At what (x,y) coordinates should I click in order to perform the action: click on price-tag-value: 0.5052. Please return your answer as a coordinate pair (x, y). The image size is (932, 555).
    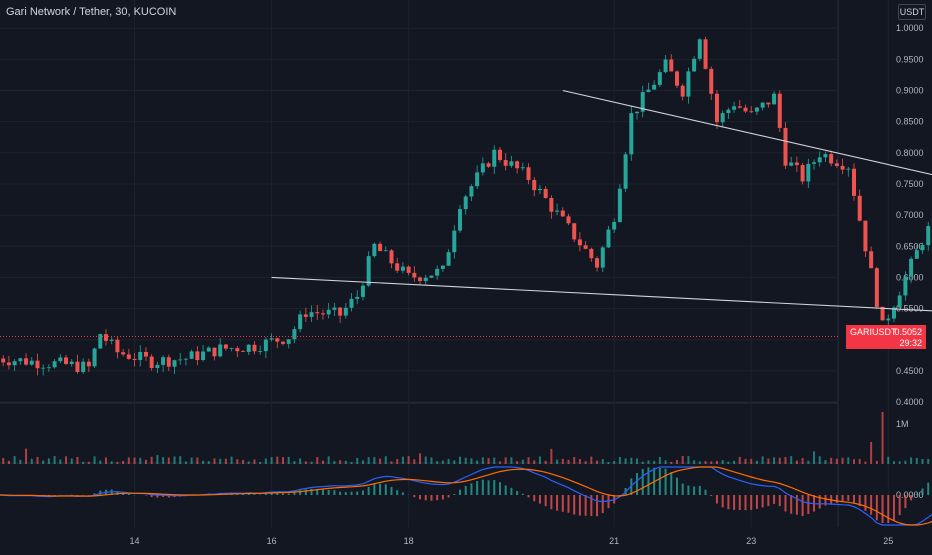
    Looking at the image, I should click on (908, 332).